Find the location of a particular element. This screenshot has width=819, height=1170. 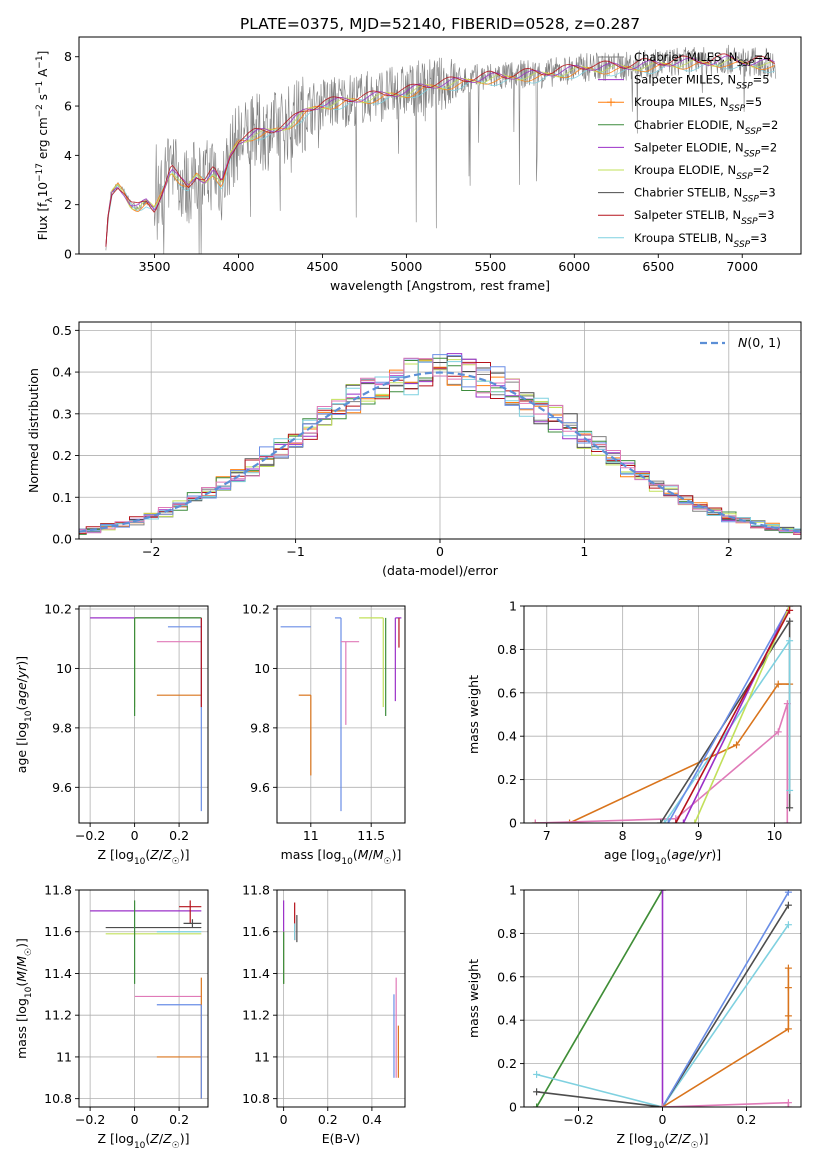

age_vs_Z-plot-area is located at coordinates (146, 714).